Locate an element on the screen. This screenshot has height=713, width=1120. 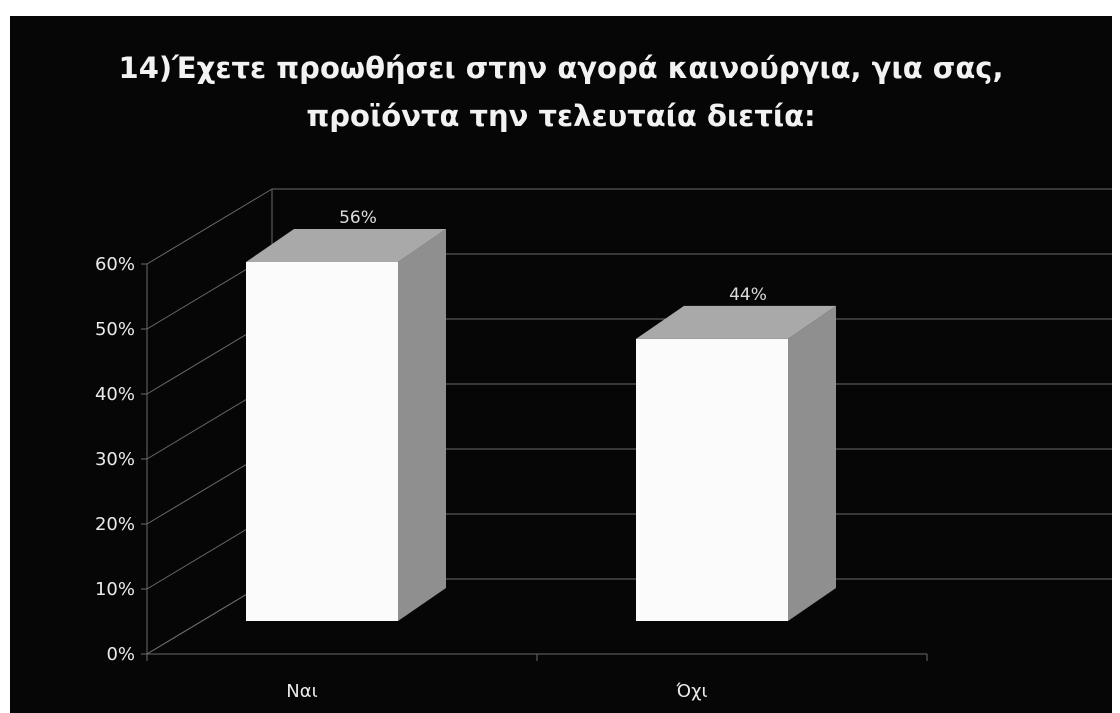
x-category-label: Όχι is located at coordinates (691, 691).